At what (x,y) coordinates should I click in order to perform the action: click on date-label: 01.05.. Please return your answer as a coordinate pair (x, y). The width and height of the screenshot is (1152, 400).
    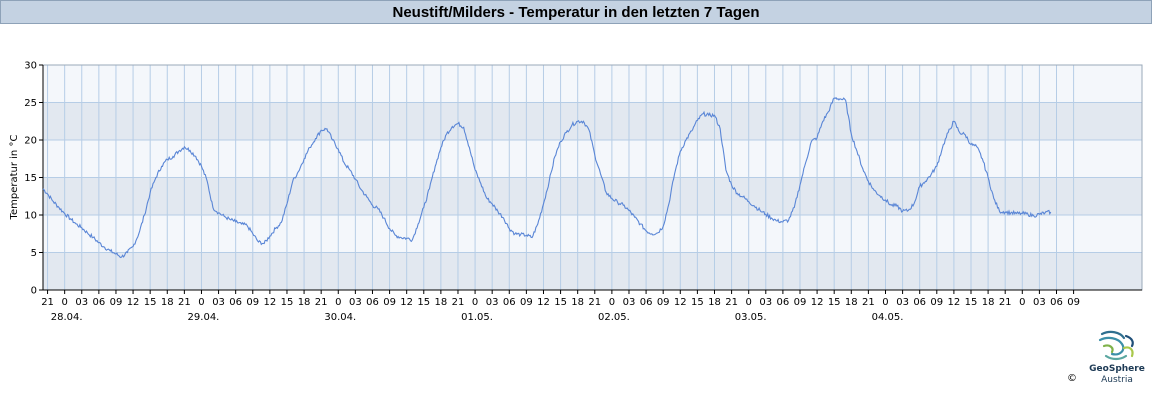
    Looking at the image, I should click on (477, 317).